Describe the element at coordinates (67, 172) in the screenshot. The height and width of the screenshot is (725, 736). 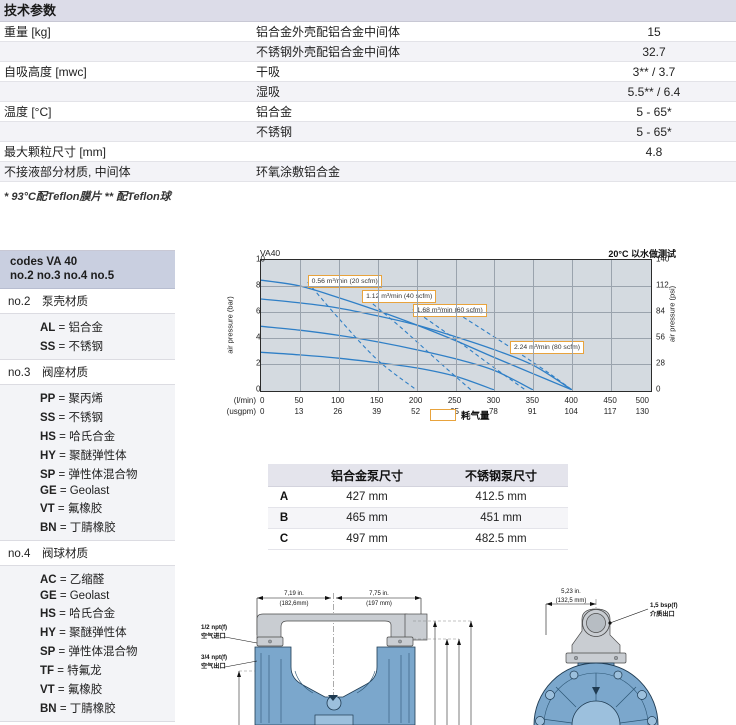
I see `spec-parameter: 不接液部分材质, 中间体` at that location.